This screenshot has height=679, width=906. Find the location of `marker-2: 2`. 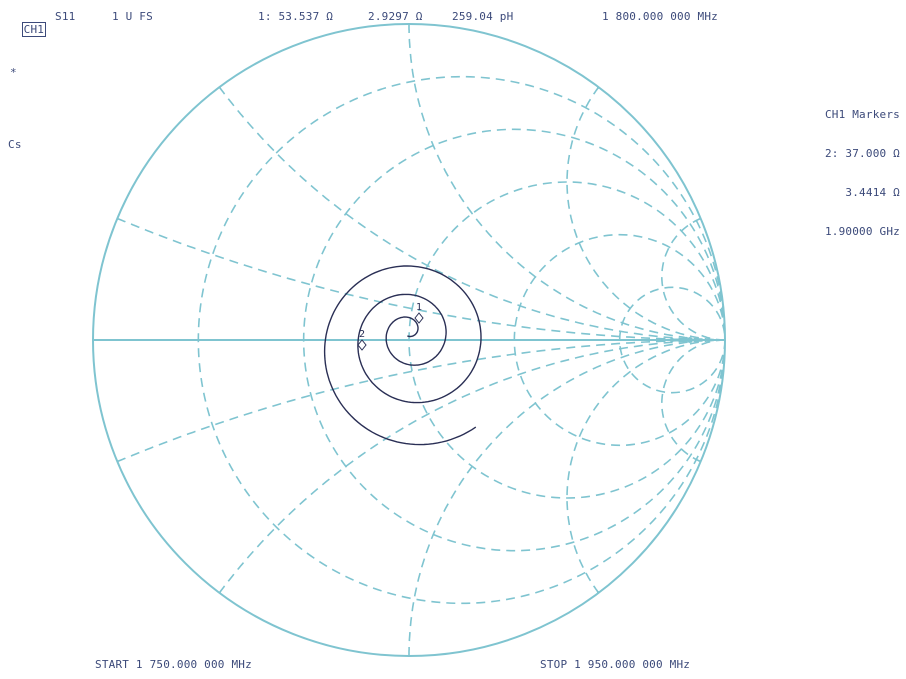

marker-2: 2 is located at coordinates (362, 340).